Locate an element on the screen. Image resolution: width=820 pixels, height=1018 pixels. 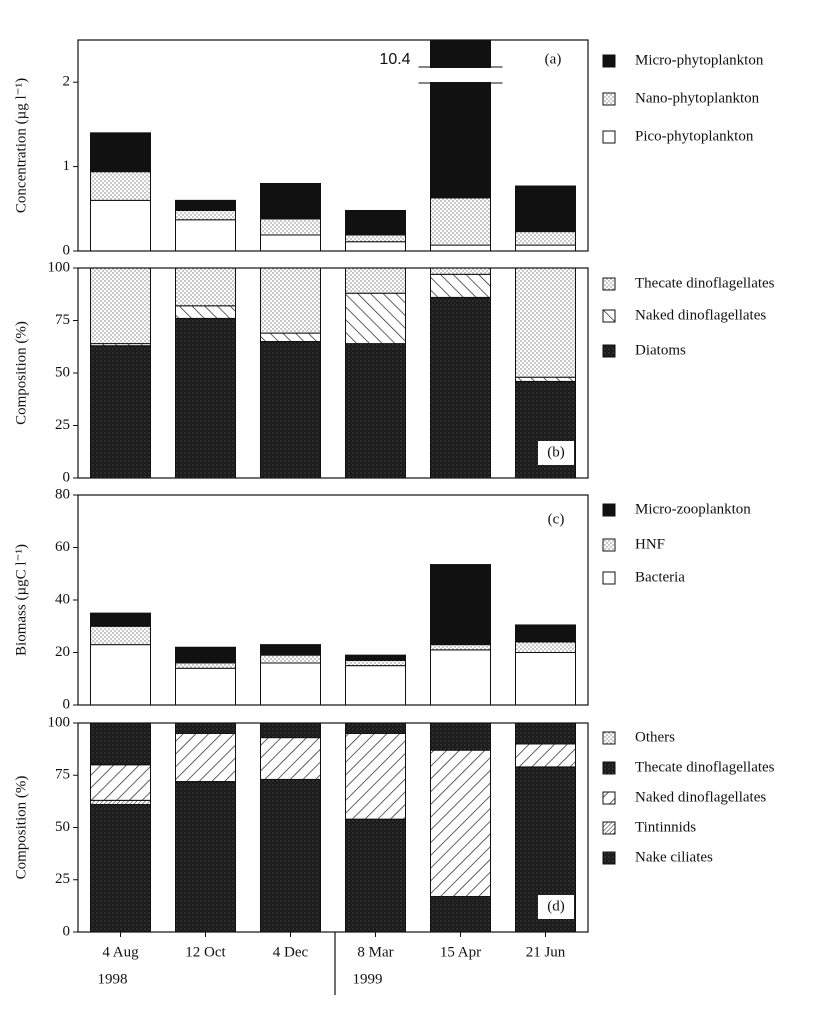
legend-label: Micro-phytoplankton is located at coordinates (699, 60).